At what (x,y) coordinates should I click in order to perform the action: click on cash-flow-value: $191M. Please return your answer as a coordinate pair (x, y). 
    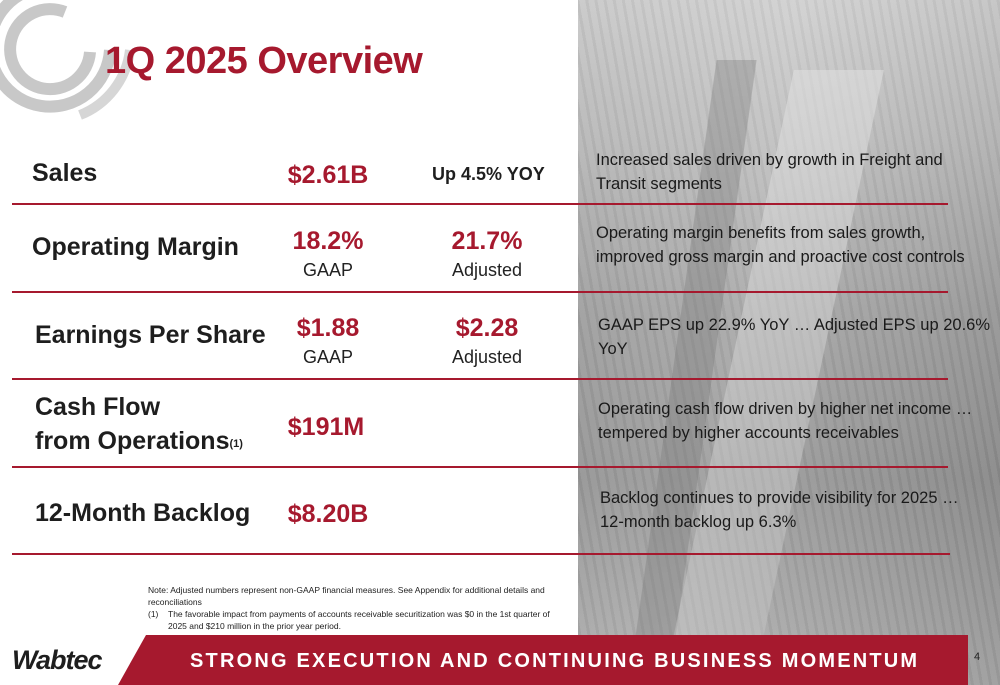
    Looking at the image, I should click on (326, 427).